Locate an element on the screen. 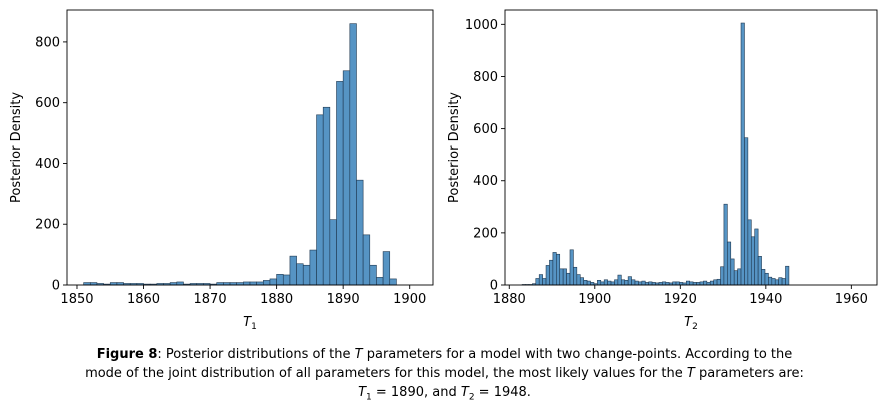  caption-figure-label: Figure 8 is located at coordinates (127, 354).